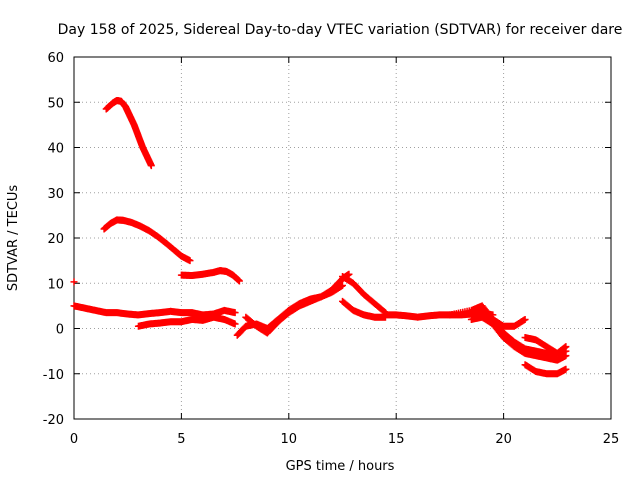 This screenshot has width=640, height=480. Describe the element at coordinates (518, 338) in the screenshot. I see `series-tail-c` at that location.